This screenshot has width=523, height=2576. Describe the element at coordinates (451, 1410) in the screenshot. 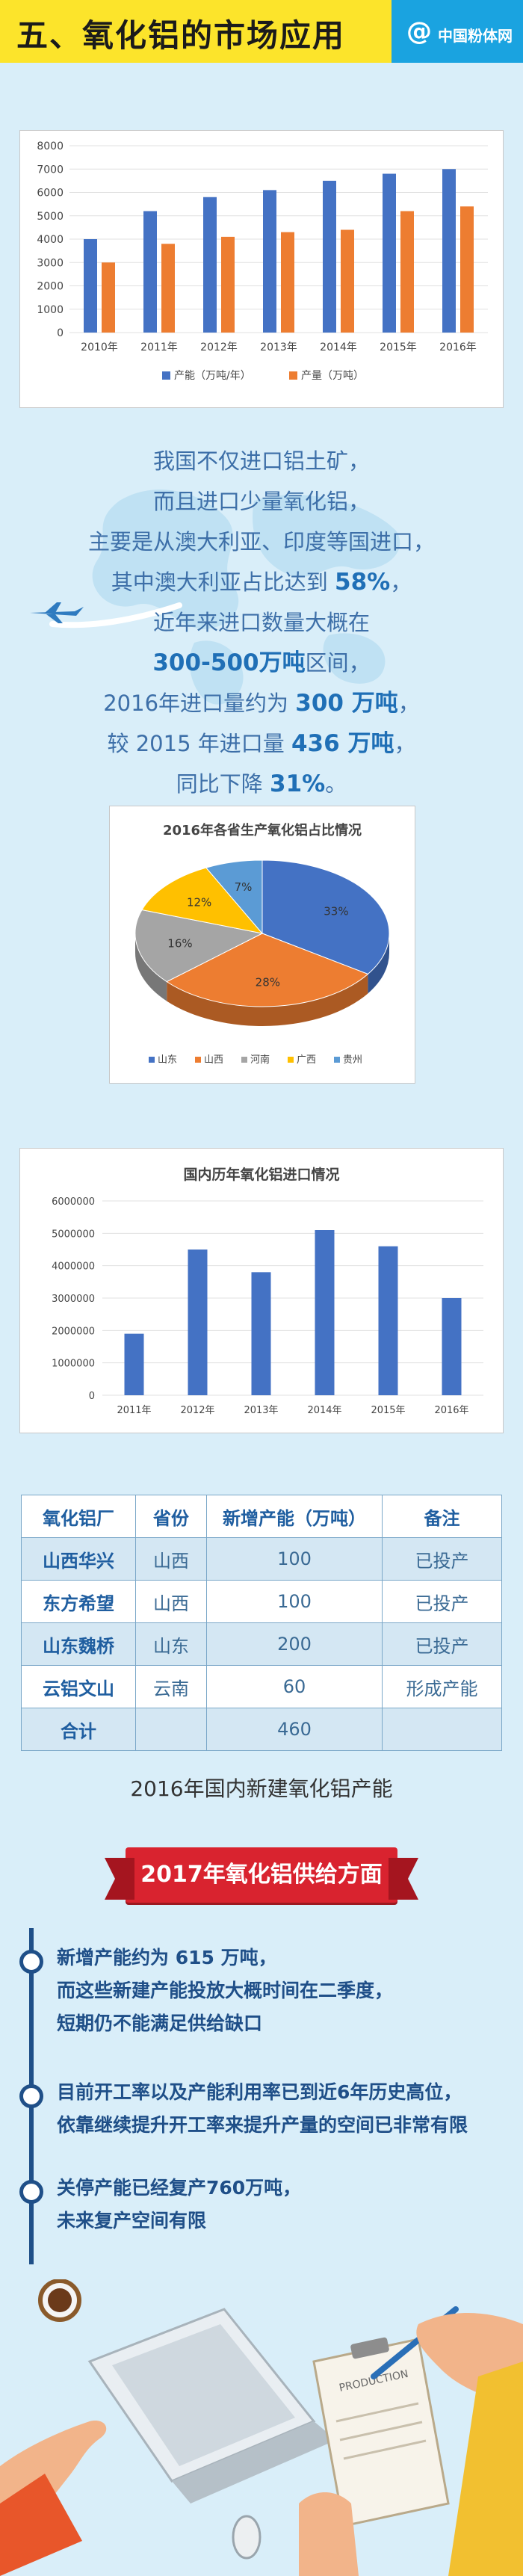

I see `x-tick-label: 2016年` at that location.